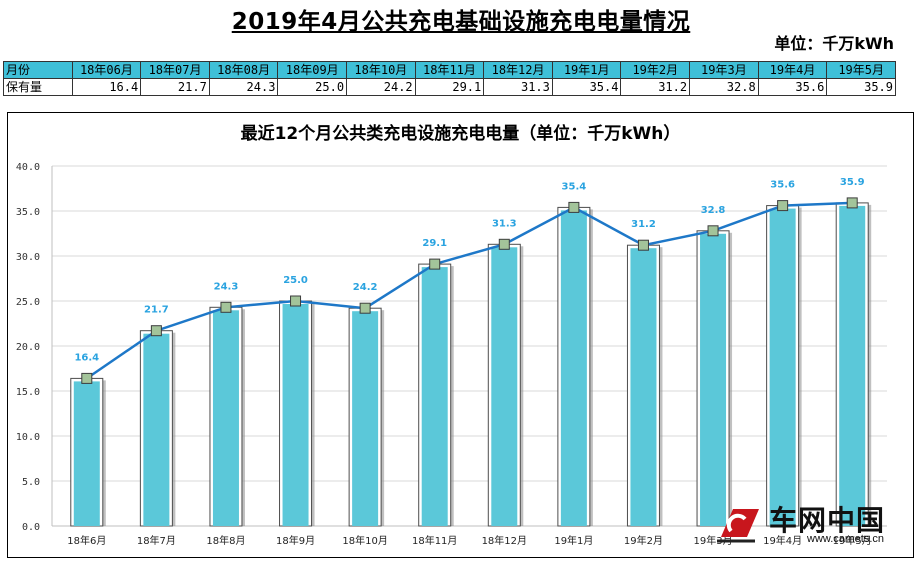 The width and height of the screenshot is (922, 563). What do you see at coordinates (460, 134) in the screenshot?
I see `chart-title: 最近12个月公共类充电设施充电电量（单位：千万kWh）` at bounding box center [460, 134].